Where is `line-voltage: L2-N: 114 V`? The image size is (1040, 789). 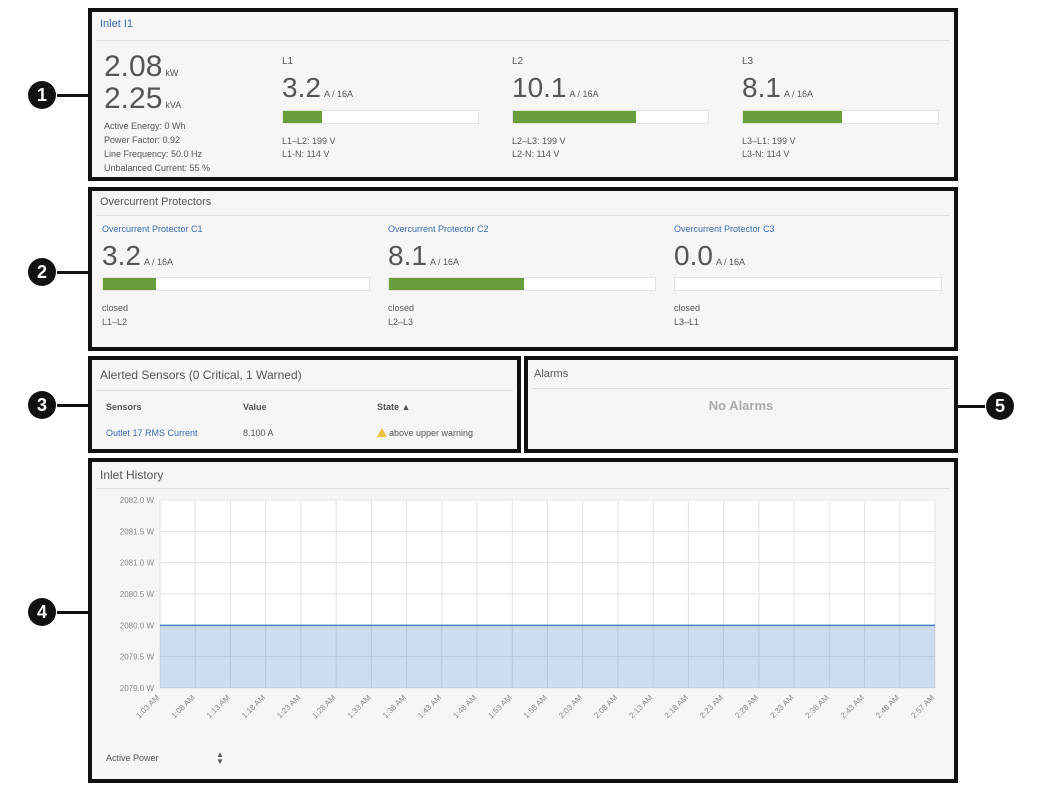
line-voltage: L2-N: 114 V is located at coordinates (536, 154).